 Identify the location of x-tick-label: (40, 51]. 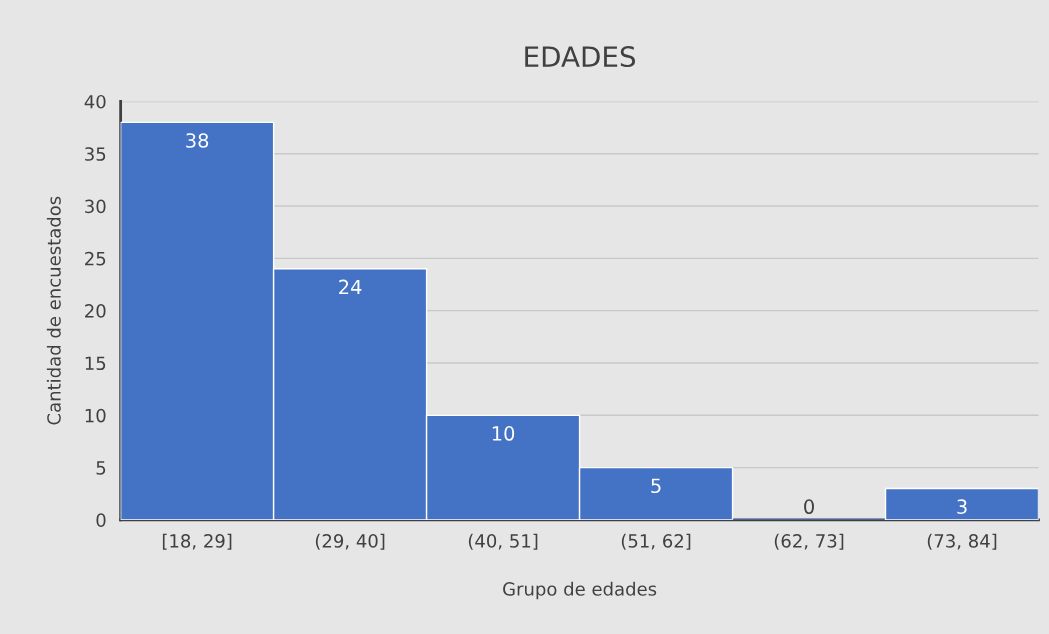
(503, 541).